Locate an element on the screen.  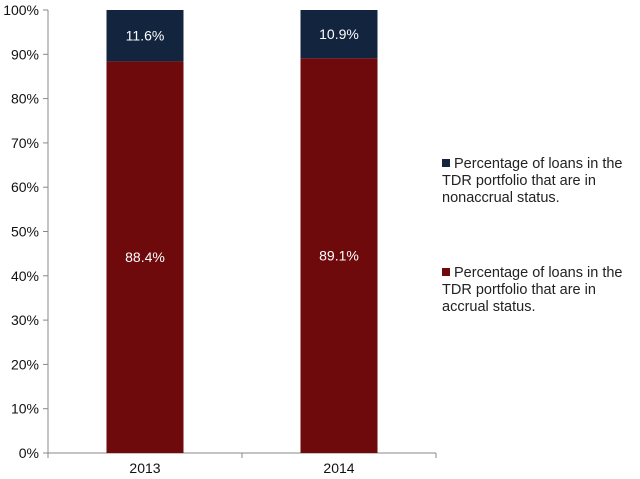
y-tick-label: 50% is located at coordinates (25, 232).